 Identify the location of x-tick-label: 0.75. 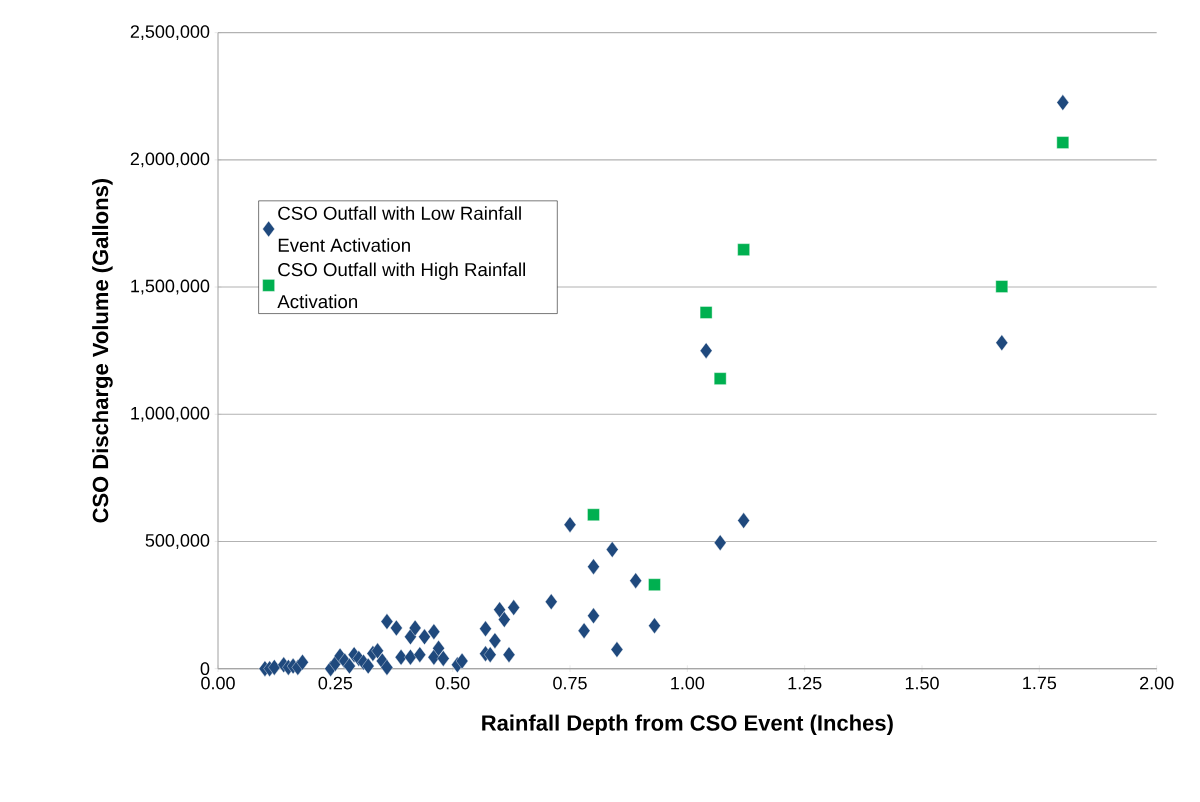
(570, 683).